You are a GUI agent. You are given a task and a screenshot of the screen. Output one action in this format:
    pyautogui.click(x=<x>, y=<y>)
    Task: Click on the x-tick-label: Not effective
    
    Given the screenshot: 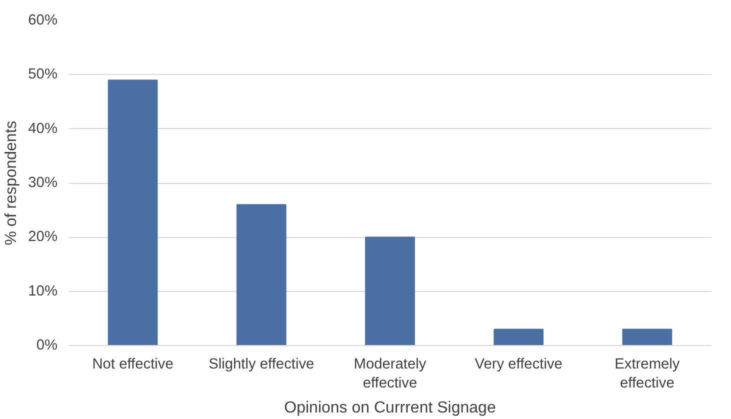 What is the action you would take?
    pyautogui.click(x=133, y=364)
    